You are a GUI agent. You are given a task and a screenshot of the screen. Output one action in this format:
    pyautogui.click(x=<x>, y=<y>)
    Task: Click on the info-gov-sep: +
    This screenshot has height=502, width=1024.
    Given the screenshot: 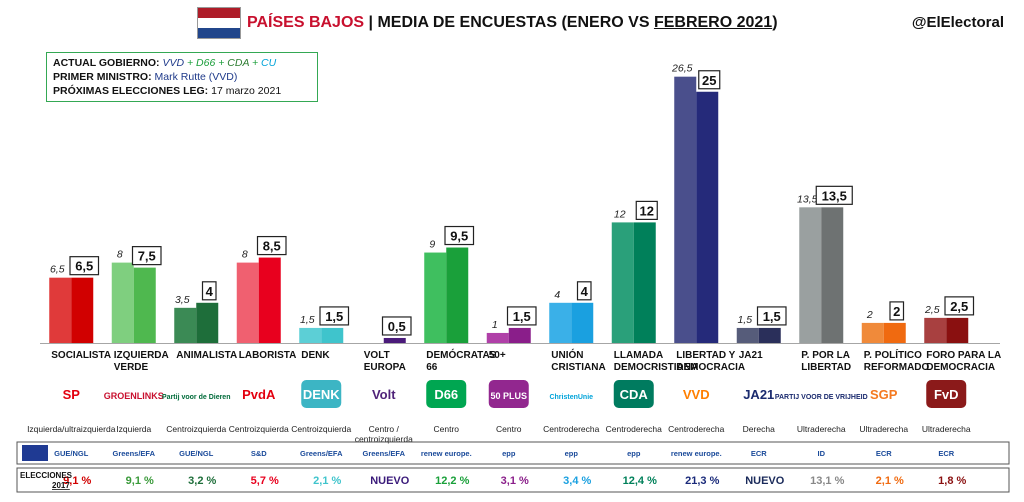 What is the action you would take?
    pyautogui.click(x=255, y=63)
    